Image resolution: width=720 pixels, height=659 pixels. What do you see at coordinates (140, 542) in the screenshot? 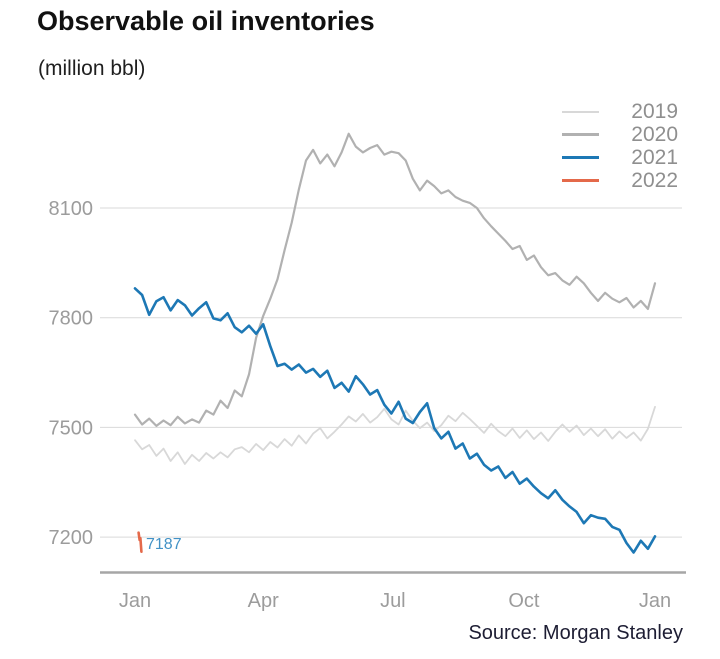
I see `series-line-2022` at bounding box center [140, 542].